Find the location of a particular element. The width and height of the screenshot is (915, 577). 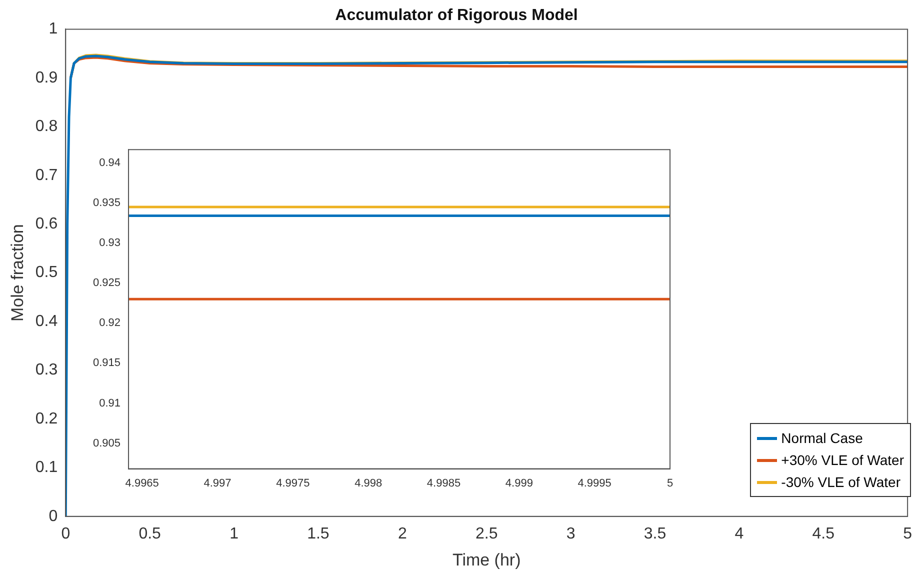

y-tick-label: 0.1 is located at coordinates (46, 467).